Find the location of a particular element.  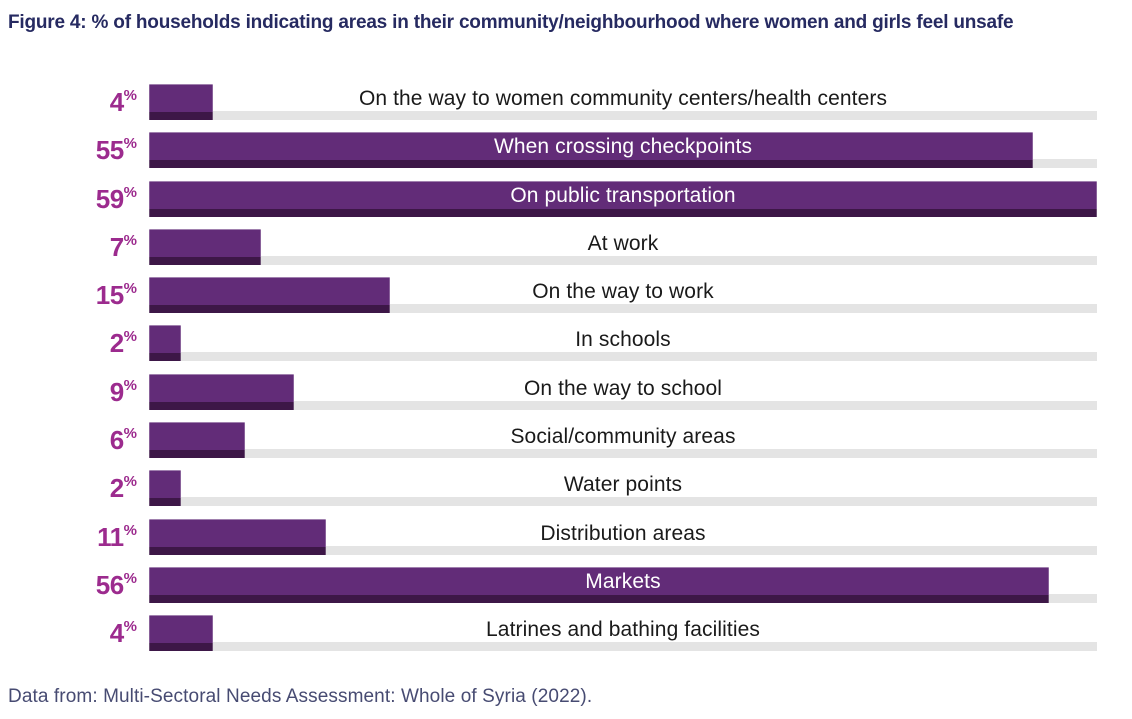

bar-track-area: On public transportation is located at coordinates (623, 198).